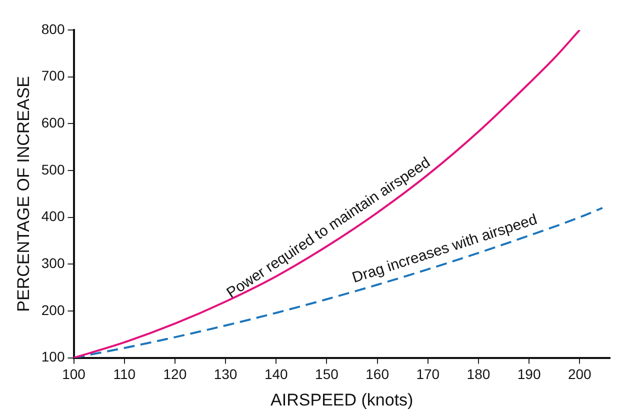 This screenshot has height=419, width=640. I want to click on y-tick-label: 700, so click(53, 76).